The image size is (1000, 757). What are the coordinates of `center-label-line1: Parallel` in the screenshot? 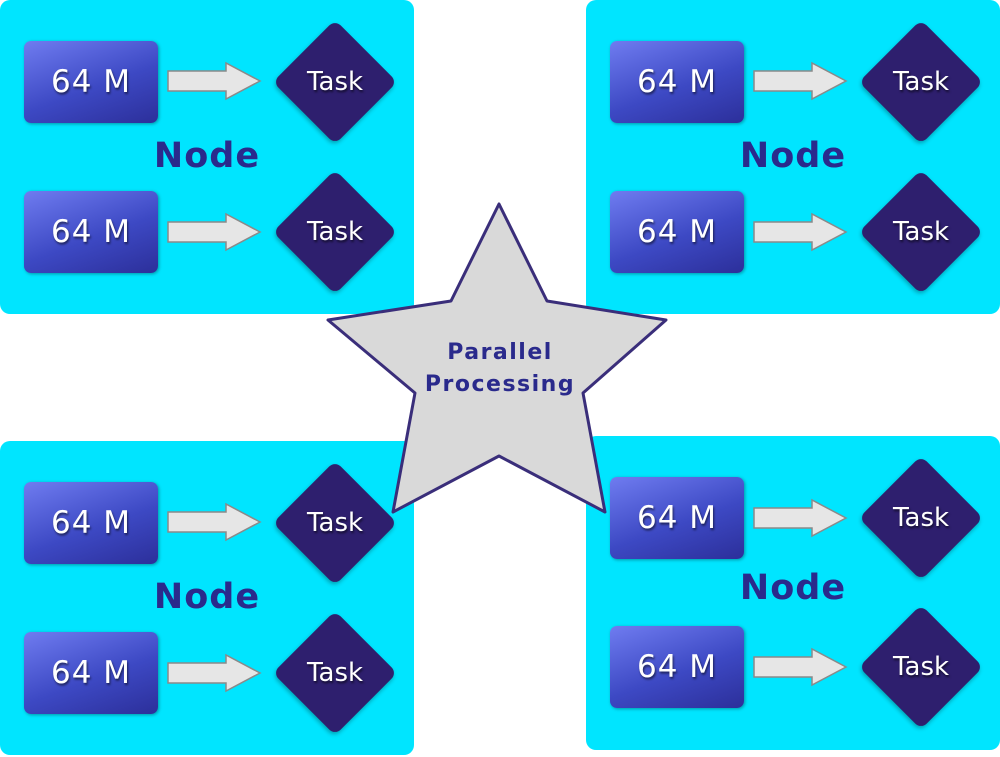 It's located at (500, 352).